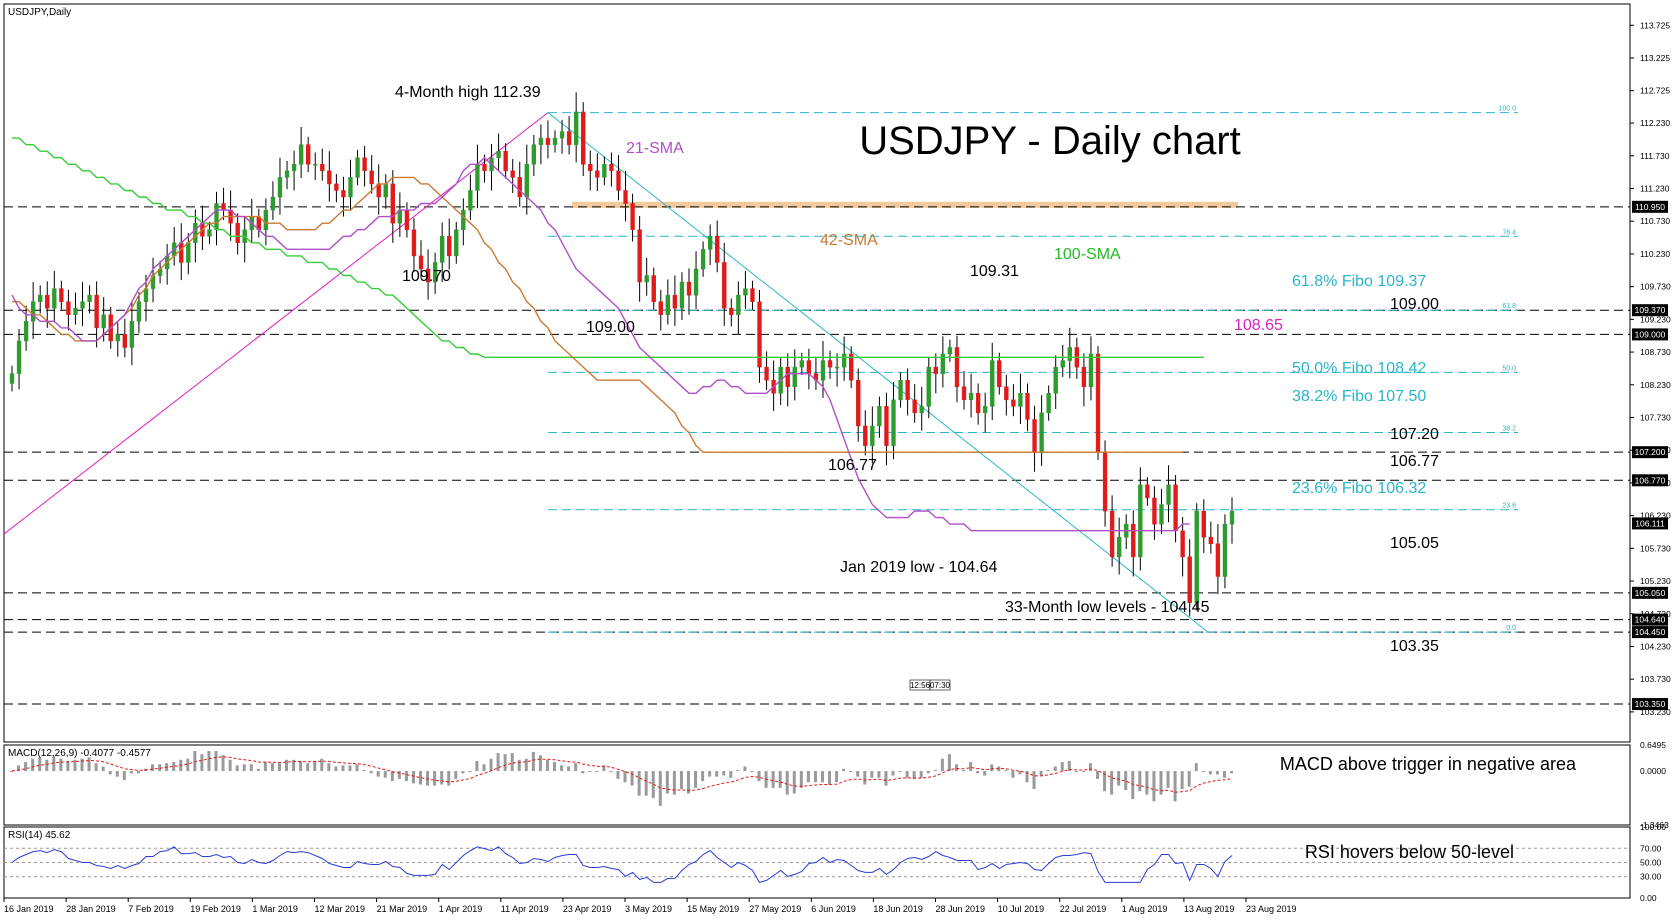 The height and width of the screenshot is (924, 1673). What do you see at coordinates (1655, 679) in the screenshot?
I see `y-tick-label: 103.730` at bounding box center [1655, 679].